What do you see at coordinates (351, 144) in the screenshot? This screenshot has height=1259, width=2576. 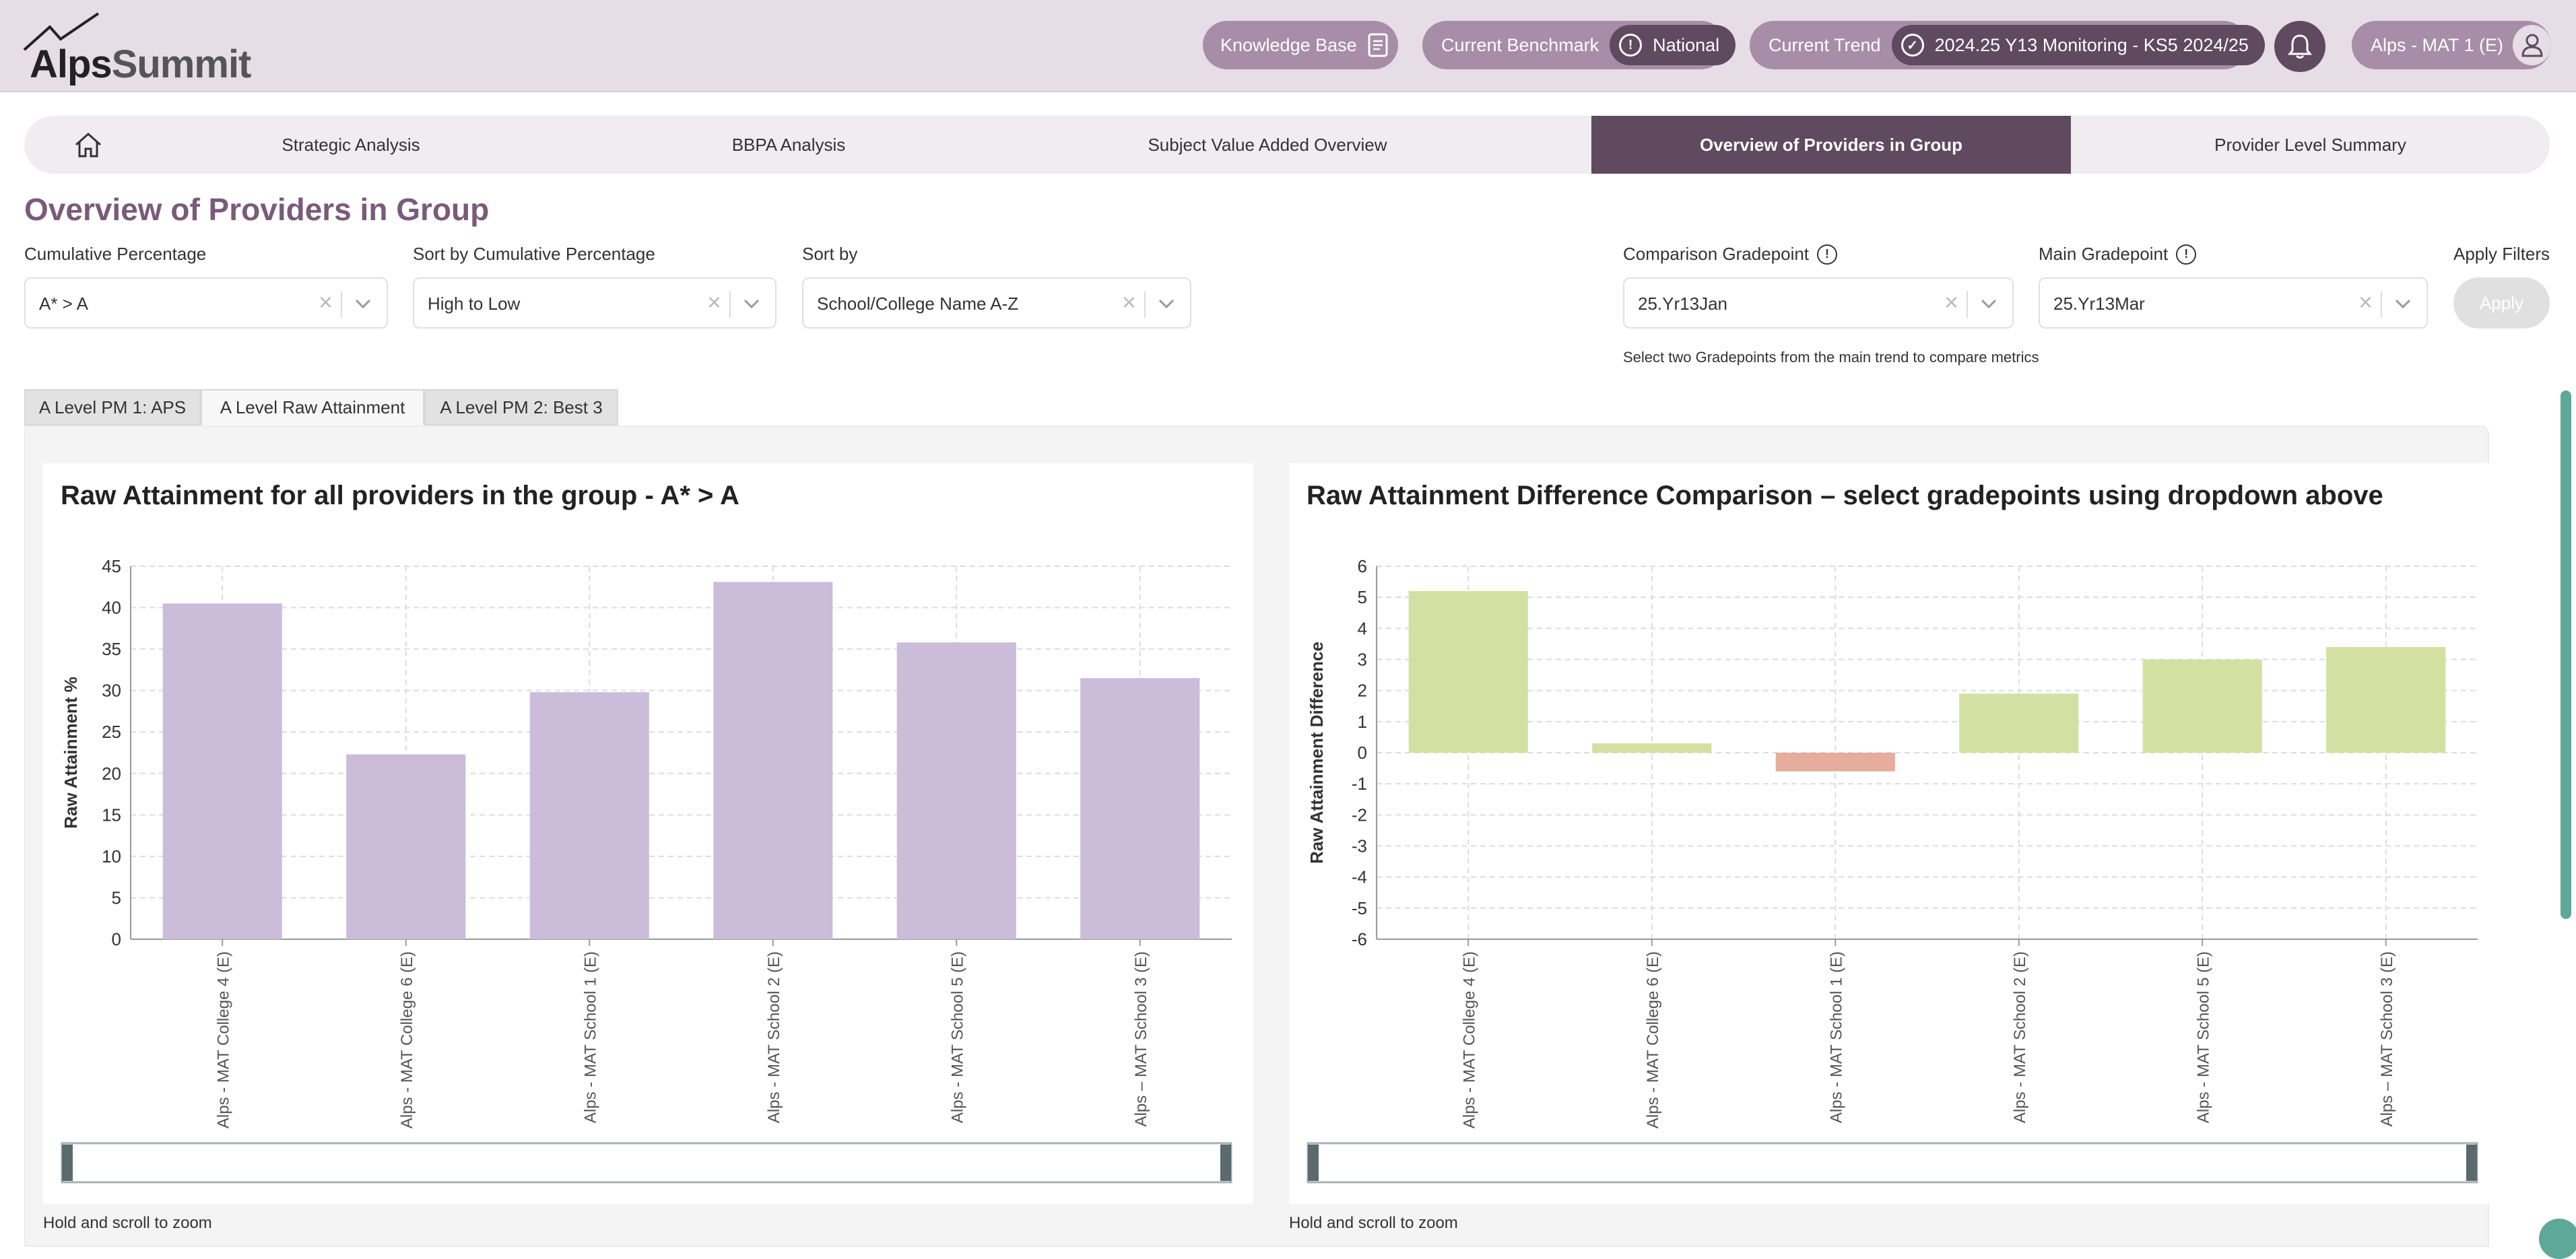 I see `nav-strategic-analysis: Strategic Analysis` at bounding box center [351, 144].